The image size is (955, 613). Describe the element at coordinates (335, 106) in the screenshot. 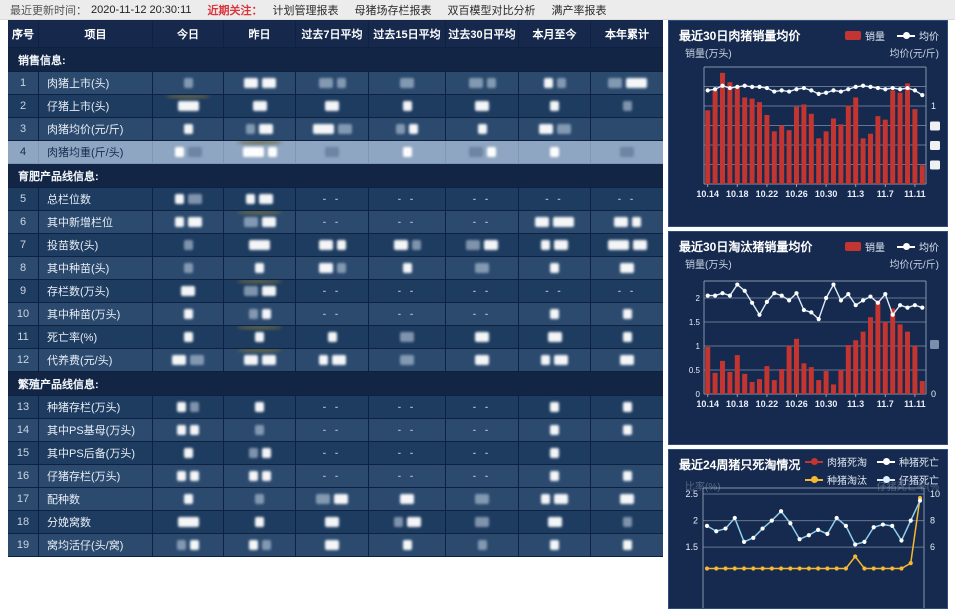

I see `table-row: 2 仔猪上市(头)` at that location.